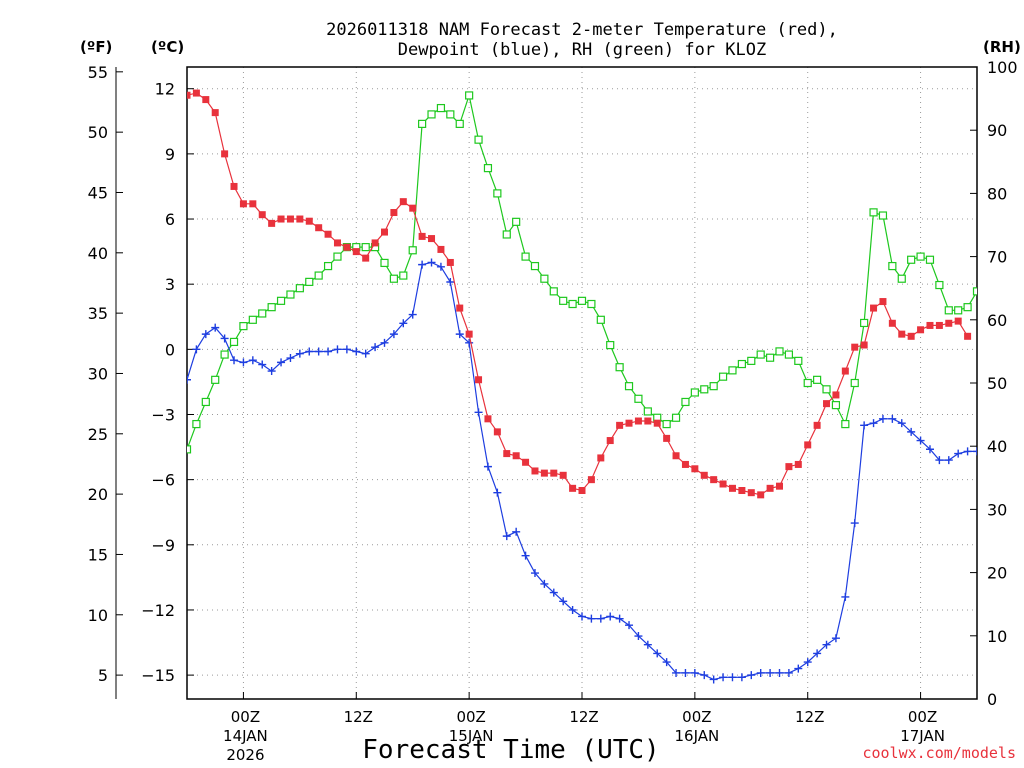 The height and width of the screenshot is (768, 1024). Describe the element at coordinates (1002, 67) in the screenshot. I see `rh-tick-label: 100` at that location.